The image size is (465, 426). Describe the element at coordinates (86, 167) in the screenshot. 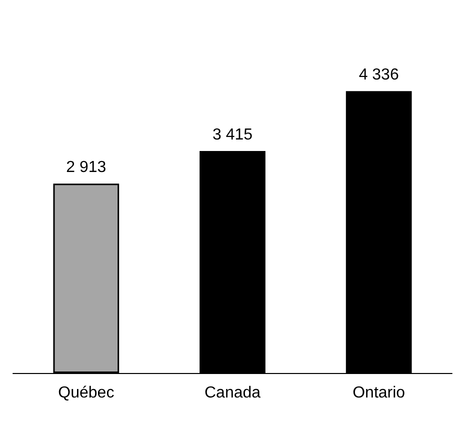

I see `data-label: 2 913` at that location.